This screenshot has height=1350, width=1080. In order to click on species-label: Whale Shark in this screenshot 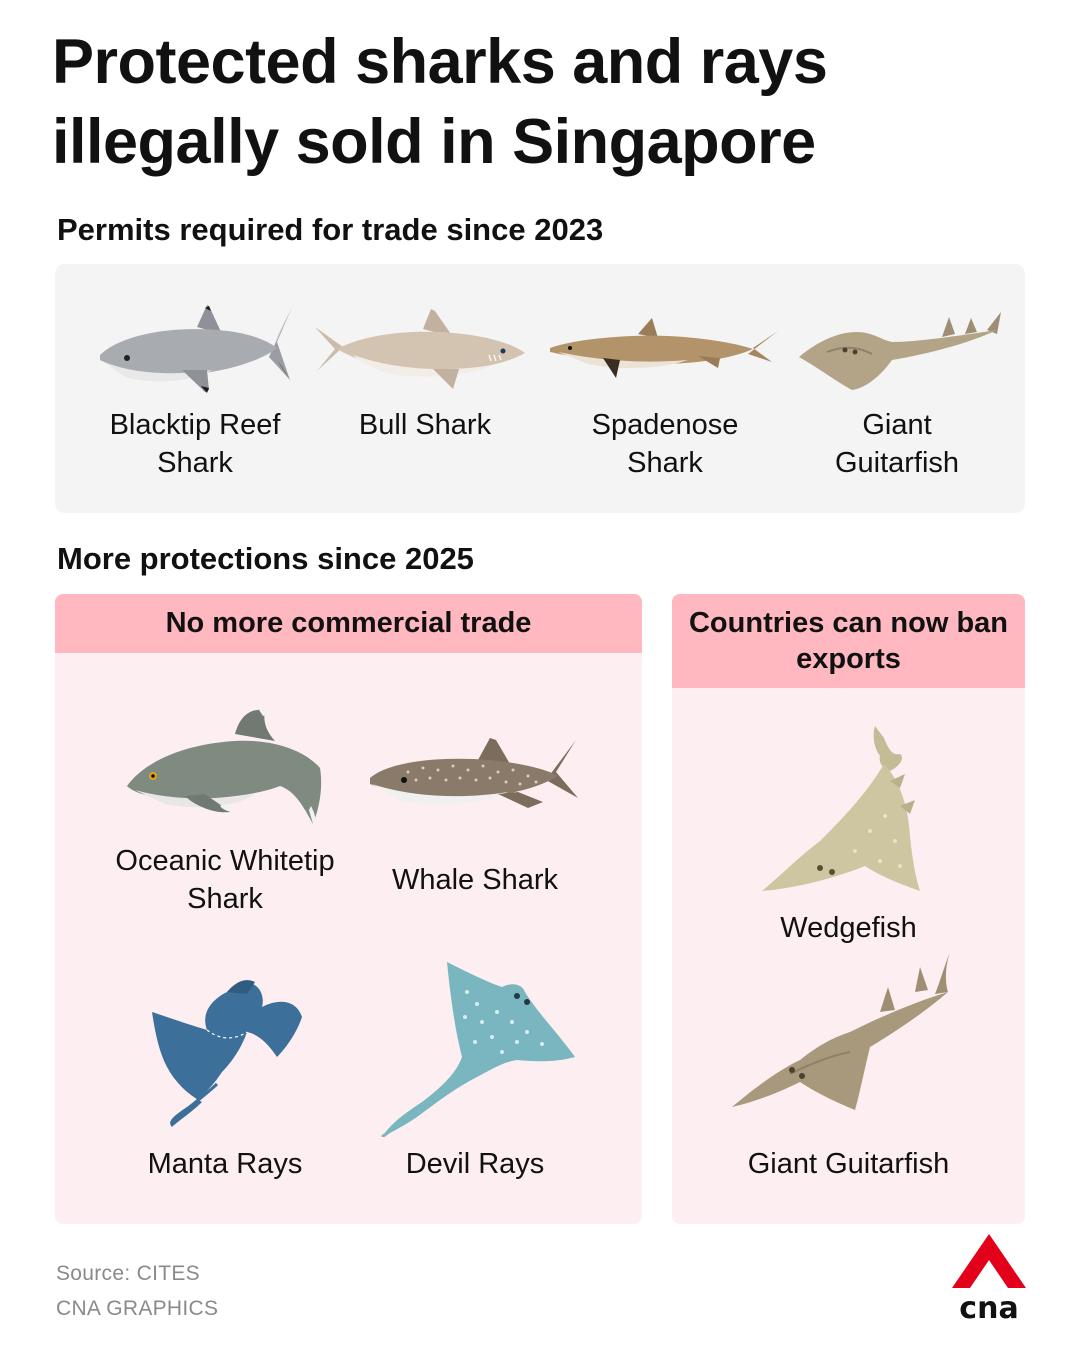, I will do `click(474, 880)`.